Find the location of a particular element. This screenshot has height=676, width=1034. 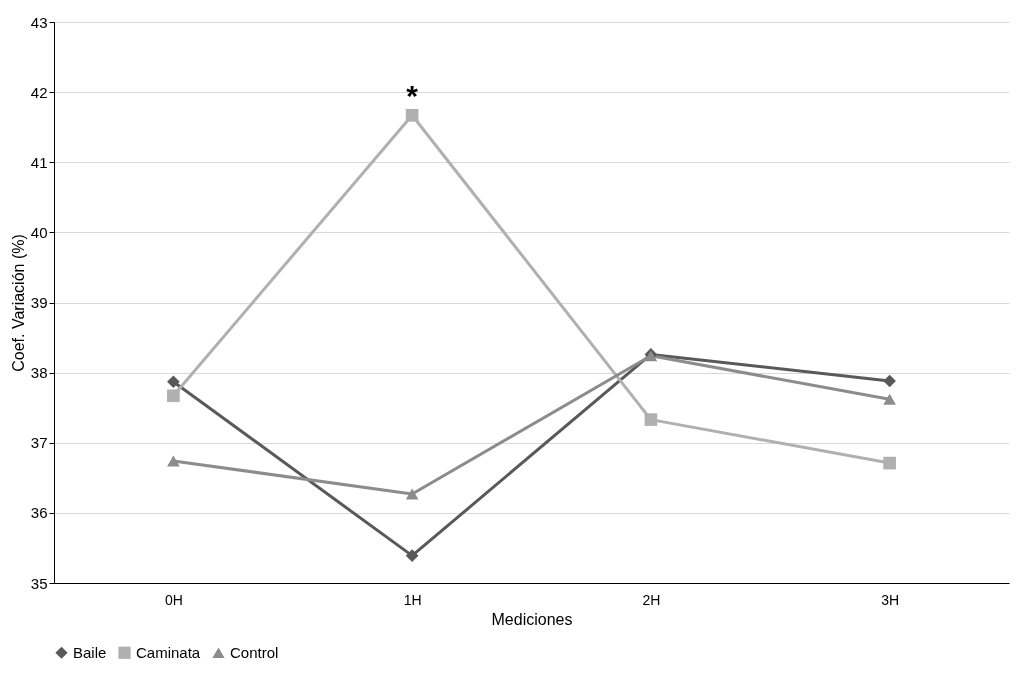

y-axis-title: Coef. Variación (%) is located at coordinates (18, 303).